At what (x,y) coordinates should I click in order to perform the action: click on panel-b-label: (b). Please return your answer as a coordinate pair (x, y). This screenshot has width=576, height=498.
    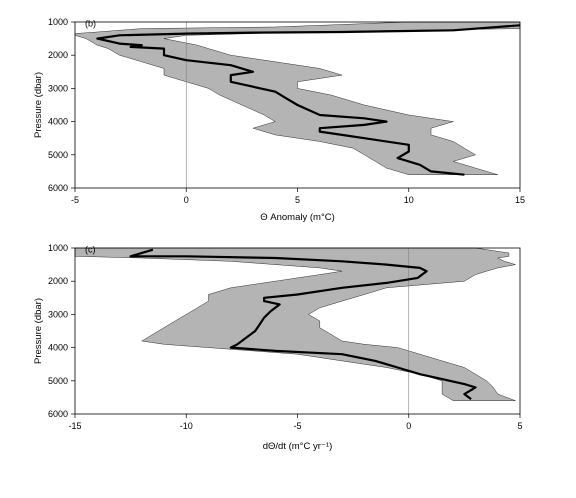
    Looking at the image, I should click on (90, 23).